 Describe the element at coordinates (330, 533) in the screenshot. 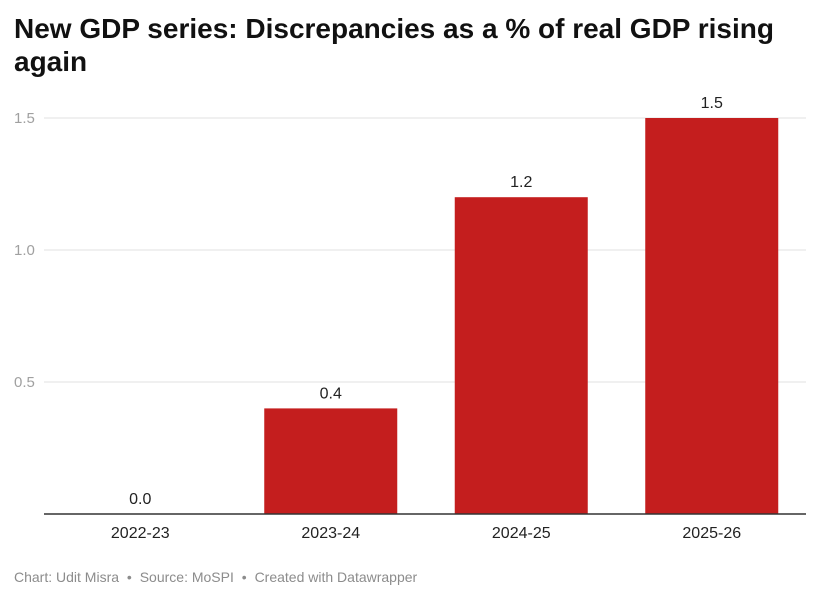

I see `x-category-label: 2023-24` at that location.